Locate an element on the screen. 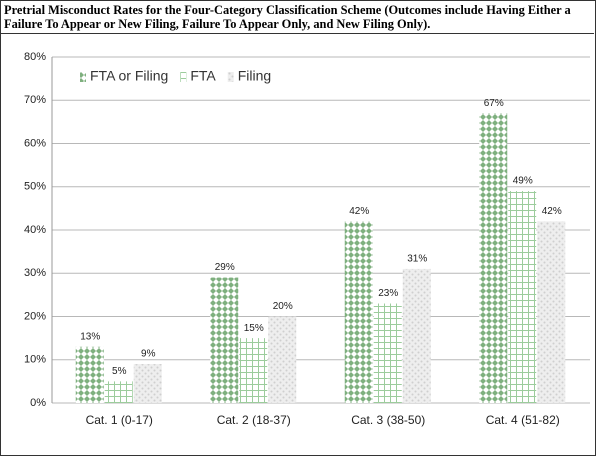 The image size is (596, 456). y-tick-label: 40% is located at coordinates (35, 230).